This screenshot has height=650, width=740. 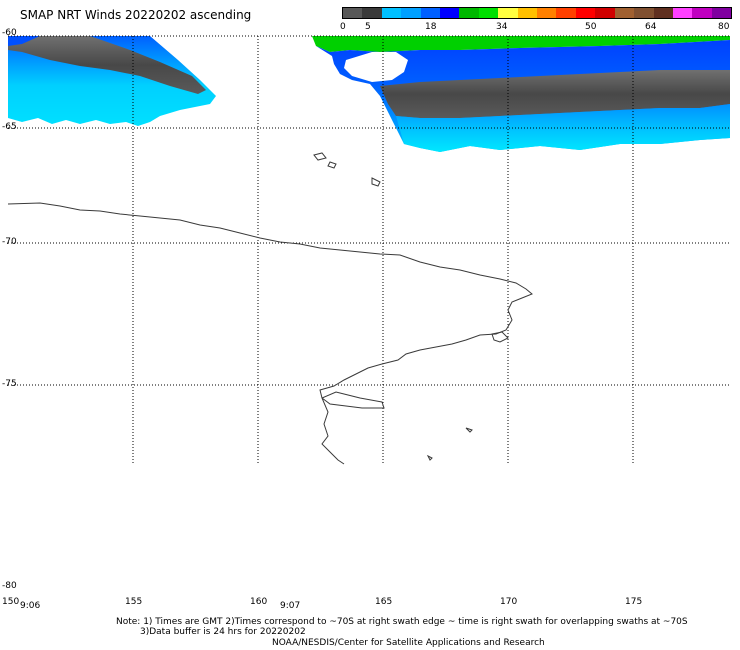 I want to click on colorbar-label-34: 34, so click(x=502, y=27).